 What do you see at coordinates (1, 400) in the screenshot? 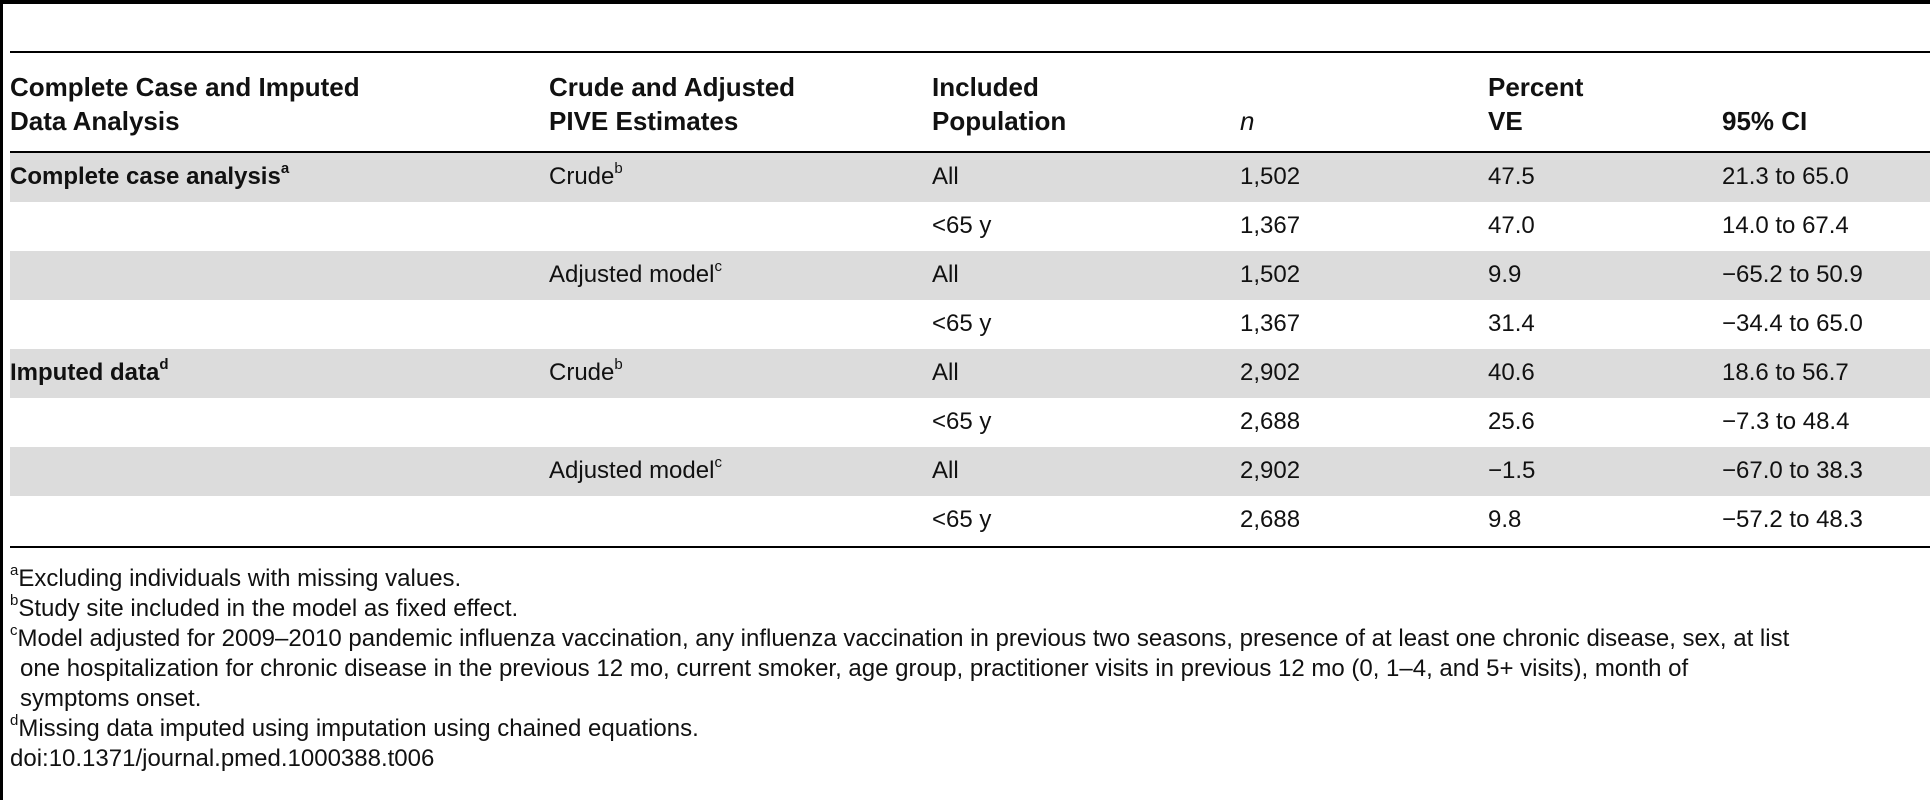
I see `left-border` at bounding box center [1, 400].